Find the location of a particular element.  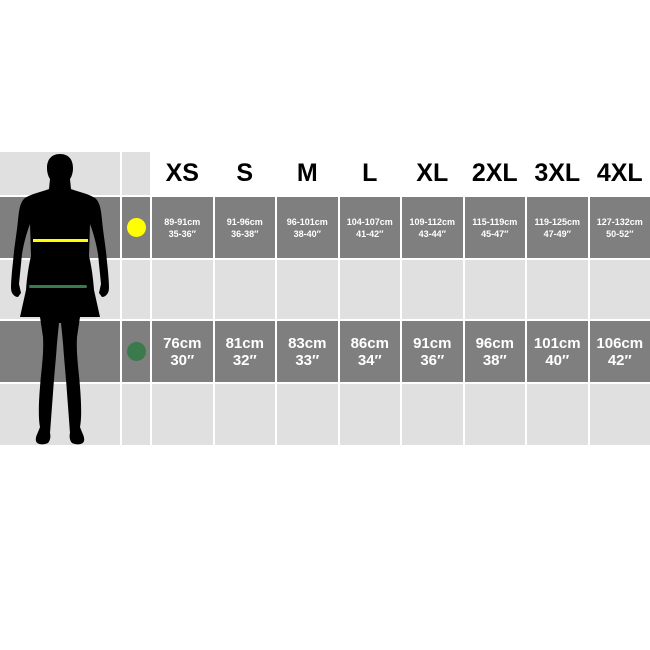

waist-cm: 101cm is located at coordinates (557, 343).